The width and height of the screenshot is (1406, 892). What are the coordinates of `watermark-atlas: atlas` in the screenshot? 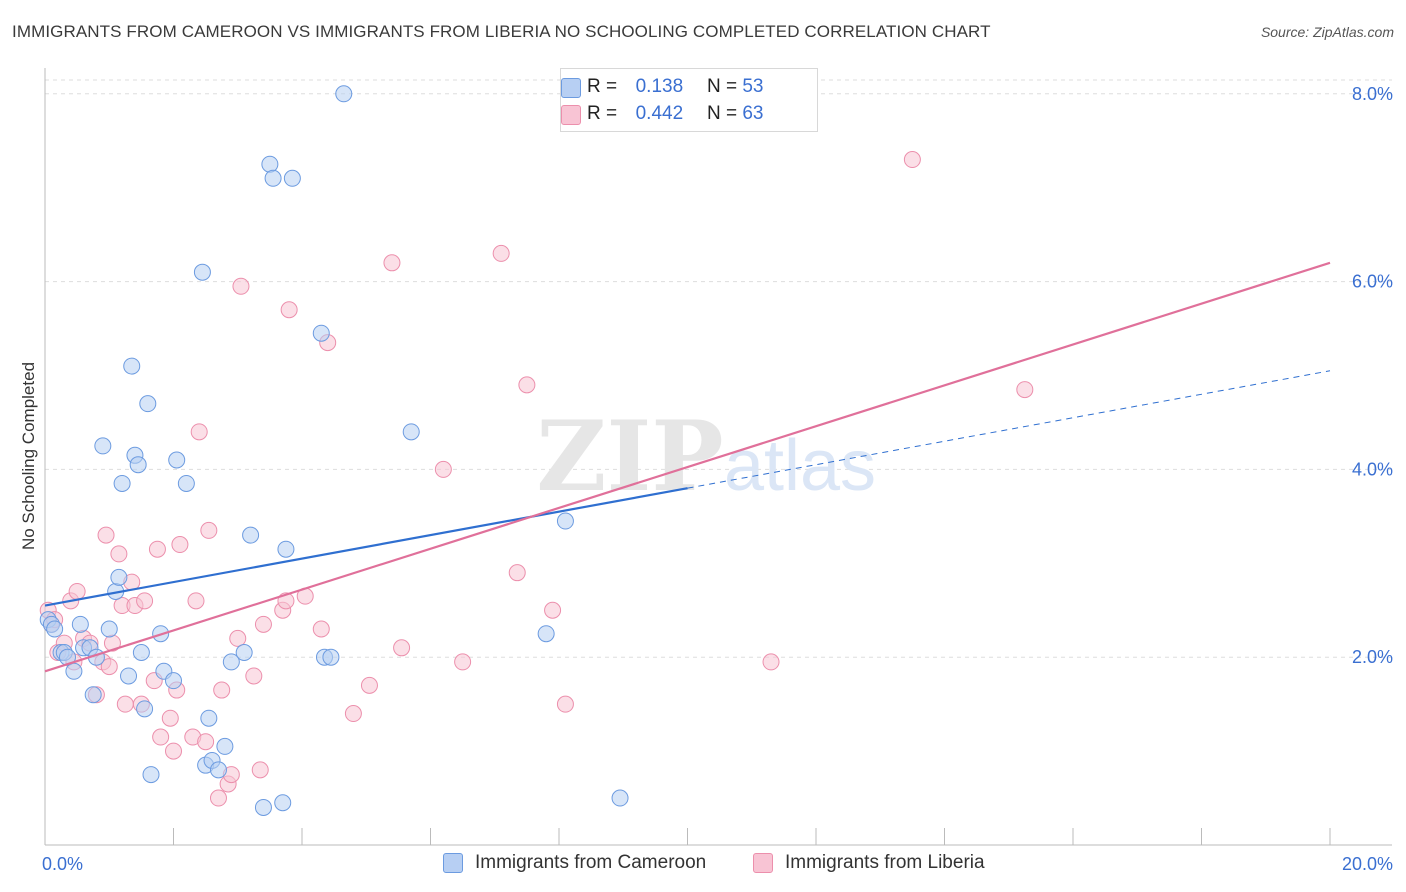 It's located at (800, 466).